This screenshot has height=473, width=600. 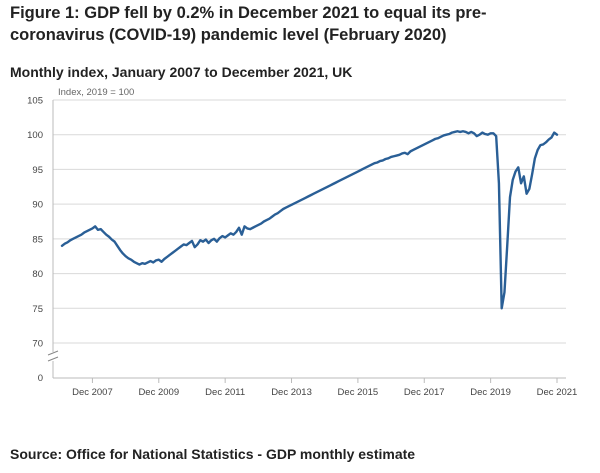 I want to click on y-tick-label: 100, so click(x=35, y=135).